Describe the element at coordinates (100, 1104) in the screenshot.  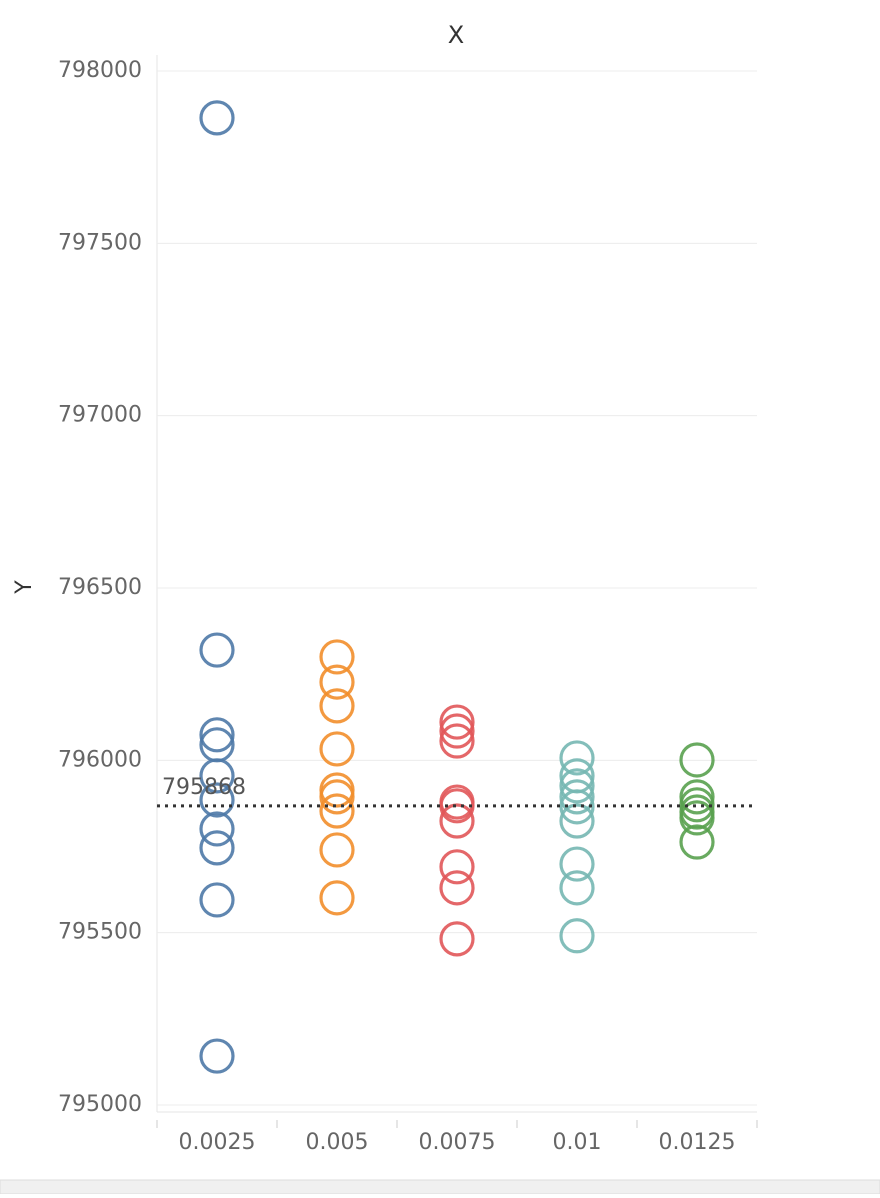
I see `y-tick-label: 795000` at that location.